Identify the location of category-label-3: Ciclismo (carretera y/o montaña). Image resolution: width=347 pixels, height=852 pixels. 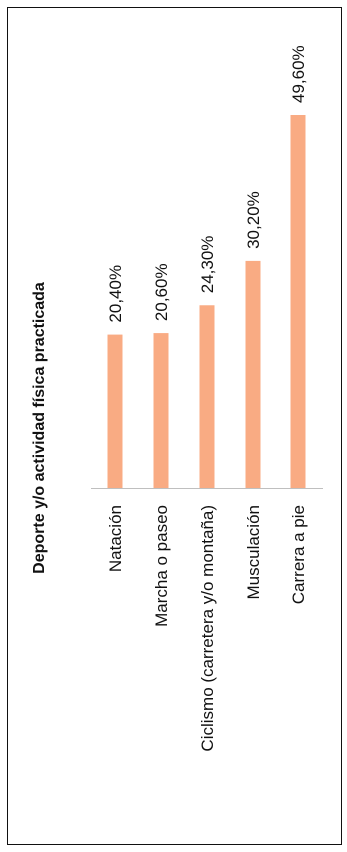
(207, 628).